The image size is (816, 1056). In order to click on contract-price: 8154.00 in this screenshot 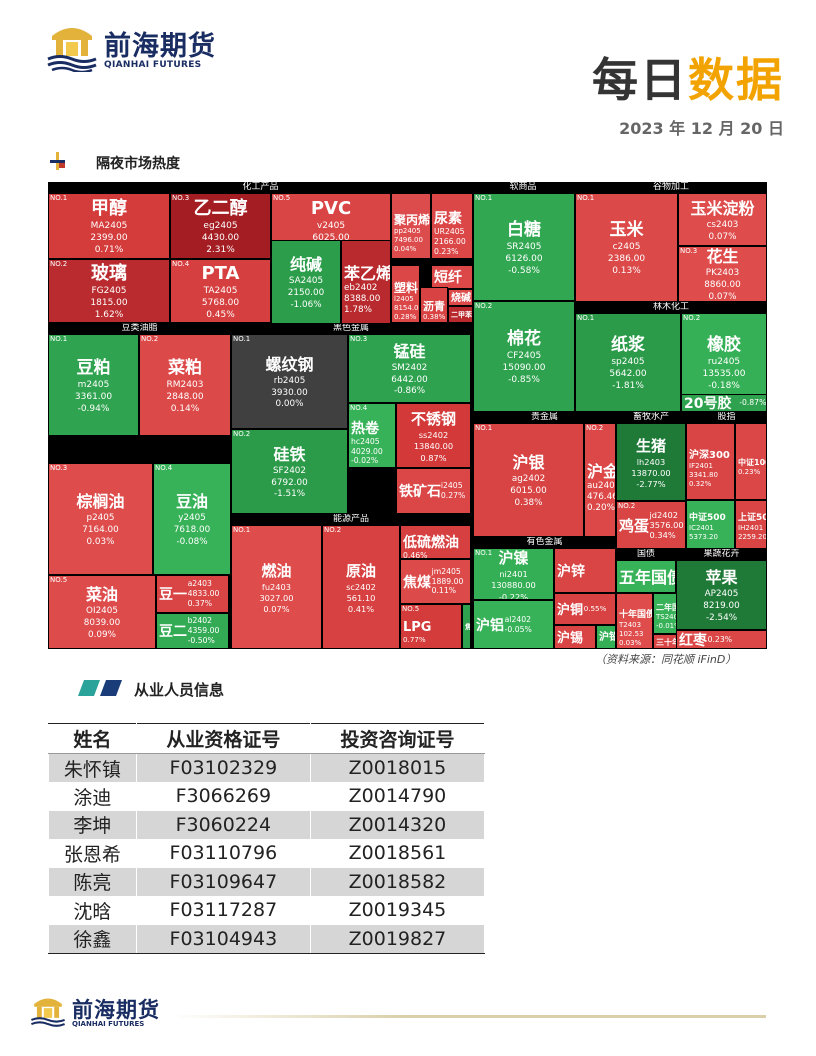, I will do `click(406, 308)`.